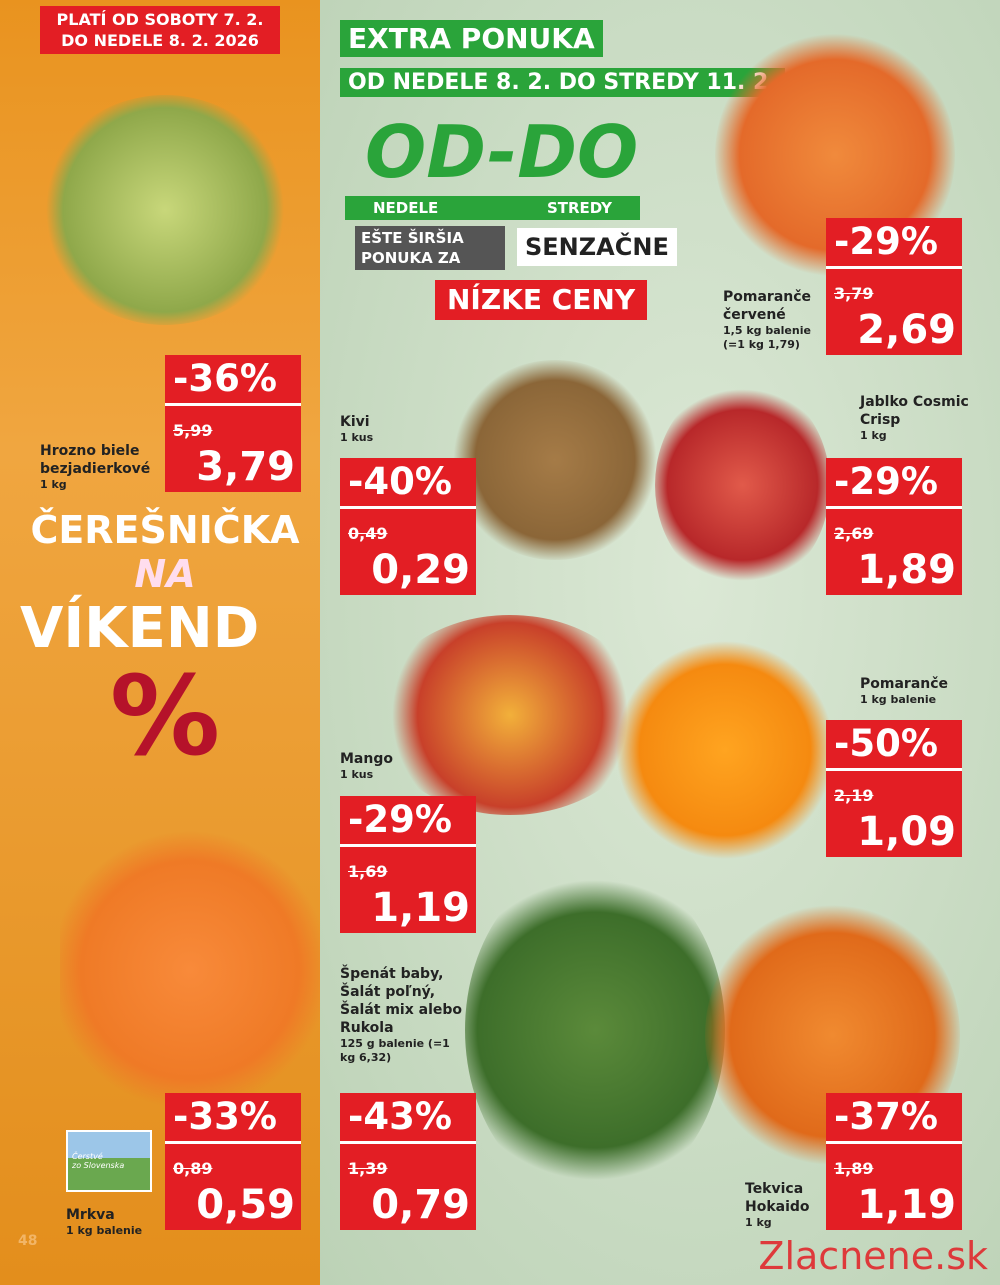 This screenshot has width=1000, height=1285. What do you see at coordinates (193, 430) in the screenshot?
I see `old-price: 5,99` at bounding box center [193, 430].